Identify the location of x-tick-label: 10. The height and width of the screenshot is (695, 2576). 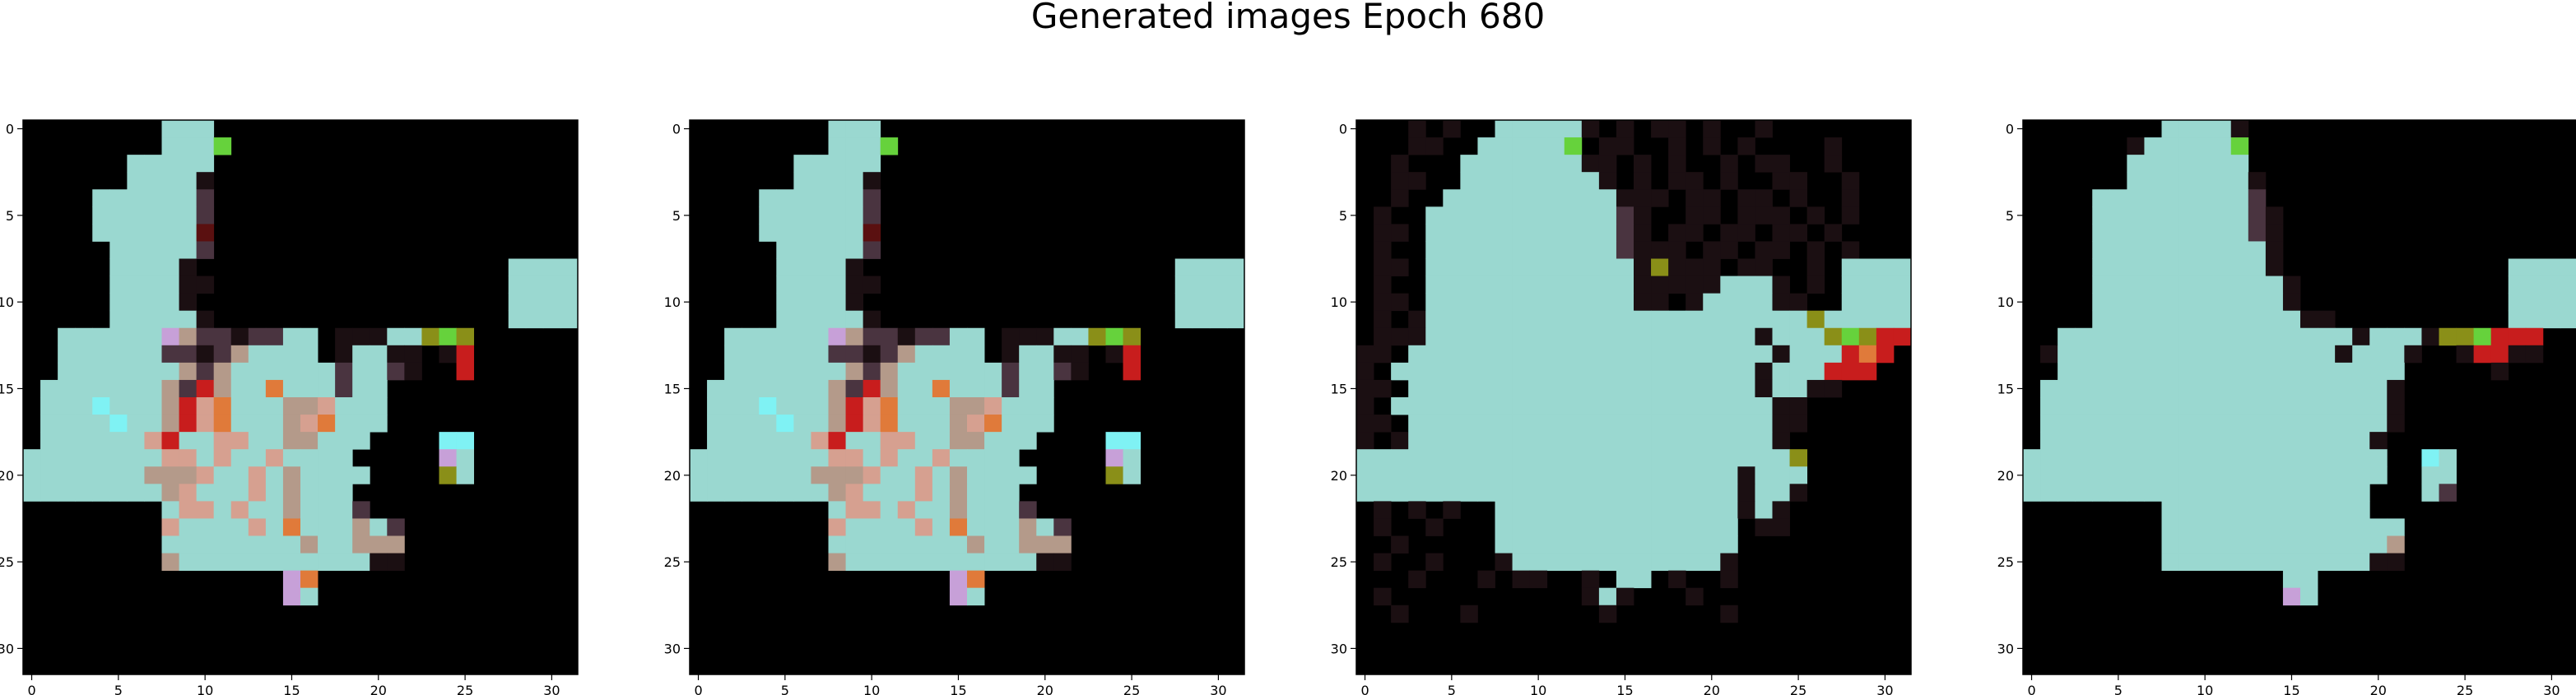
(1538, 689).